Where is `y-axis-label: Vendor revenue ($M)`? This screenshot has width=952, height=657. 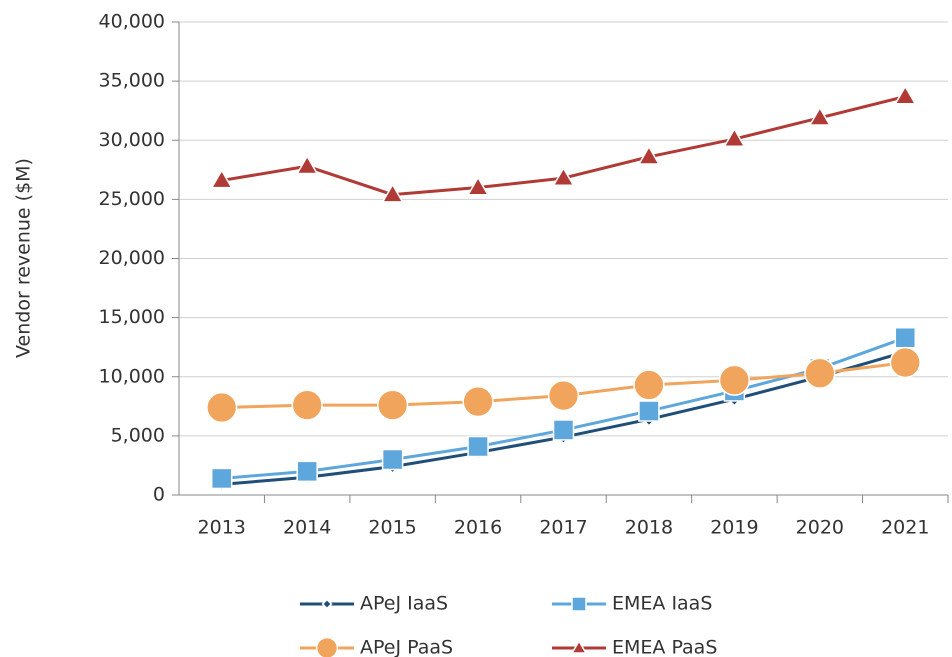
y-axis-label: Vendor revenue ($M) is located at coordinates (24, 258).